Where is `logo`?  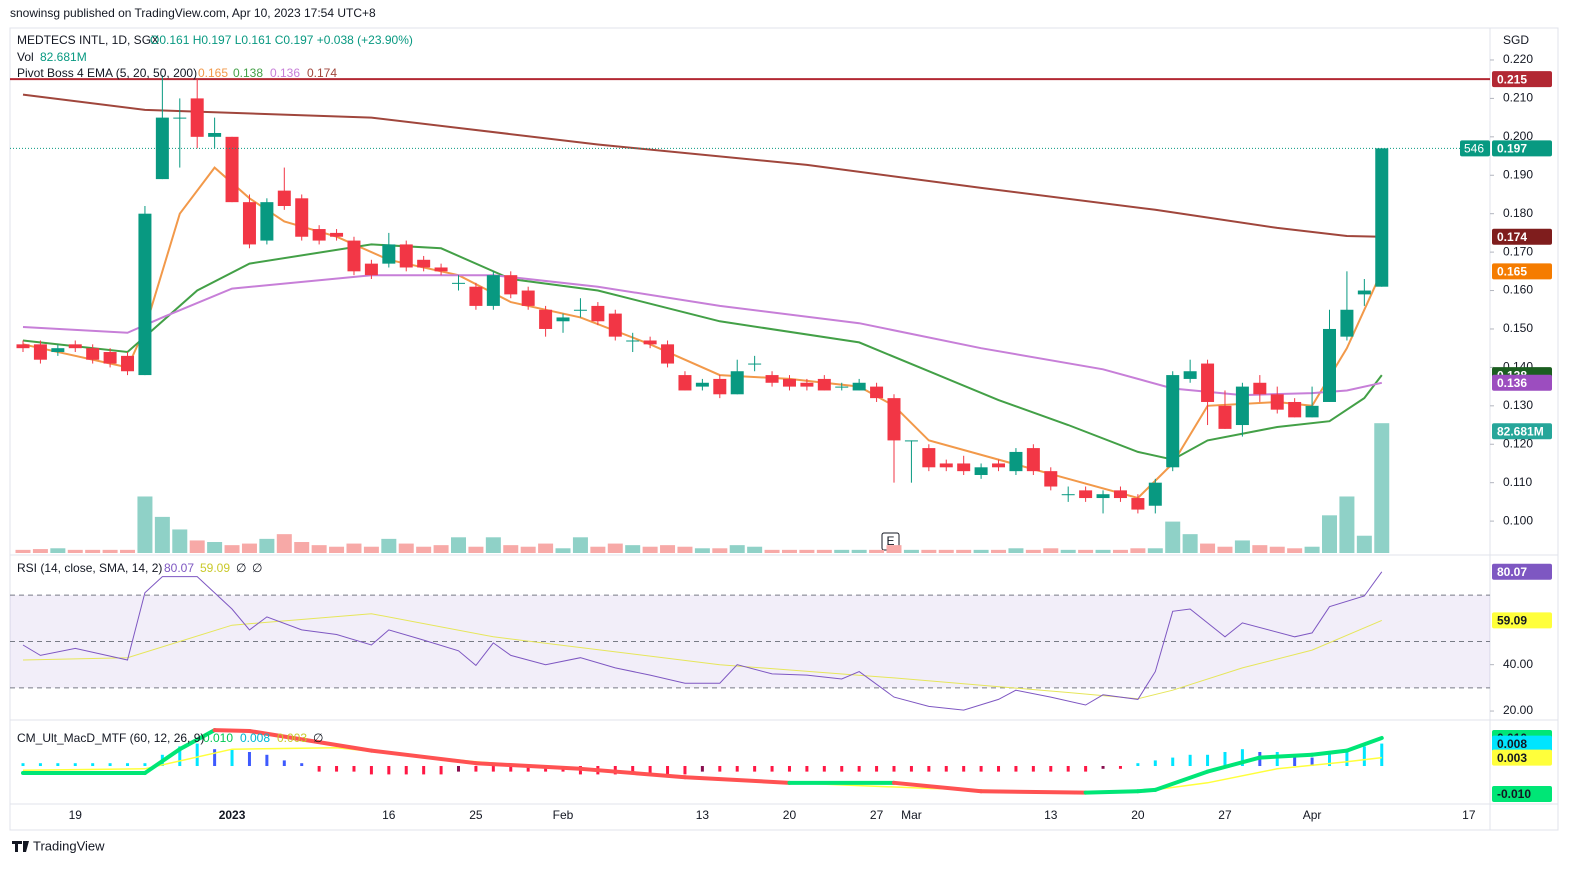 logo is located at coordinates (20, 846).